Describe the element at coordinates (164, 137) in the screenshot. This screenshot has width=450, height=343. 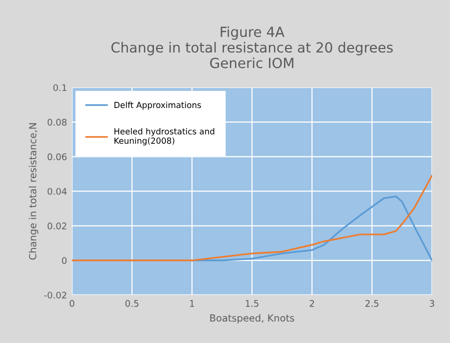
I see `legend-label: Heeled hydrostatics and Keuning(2008)` at that location.